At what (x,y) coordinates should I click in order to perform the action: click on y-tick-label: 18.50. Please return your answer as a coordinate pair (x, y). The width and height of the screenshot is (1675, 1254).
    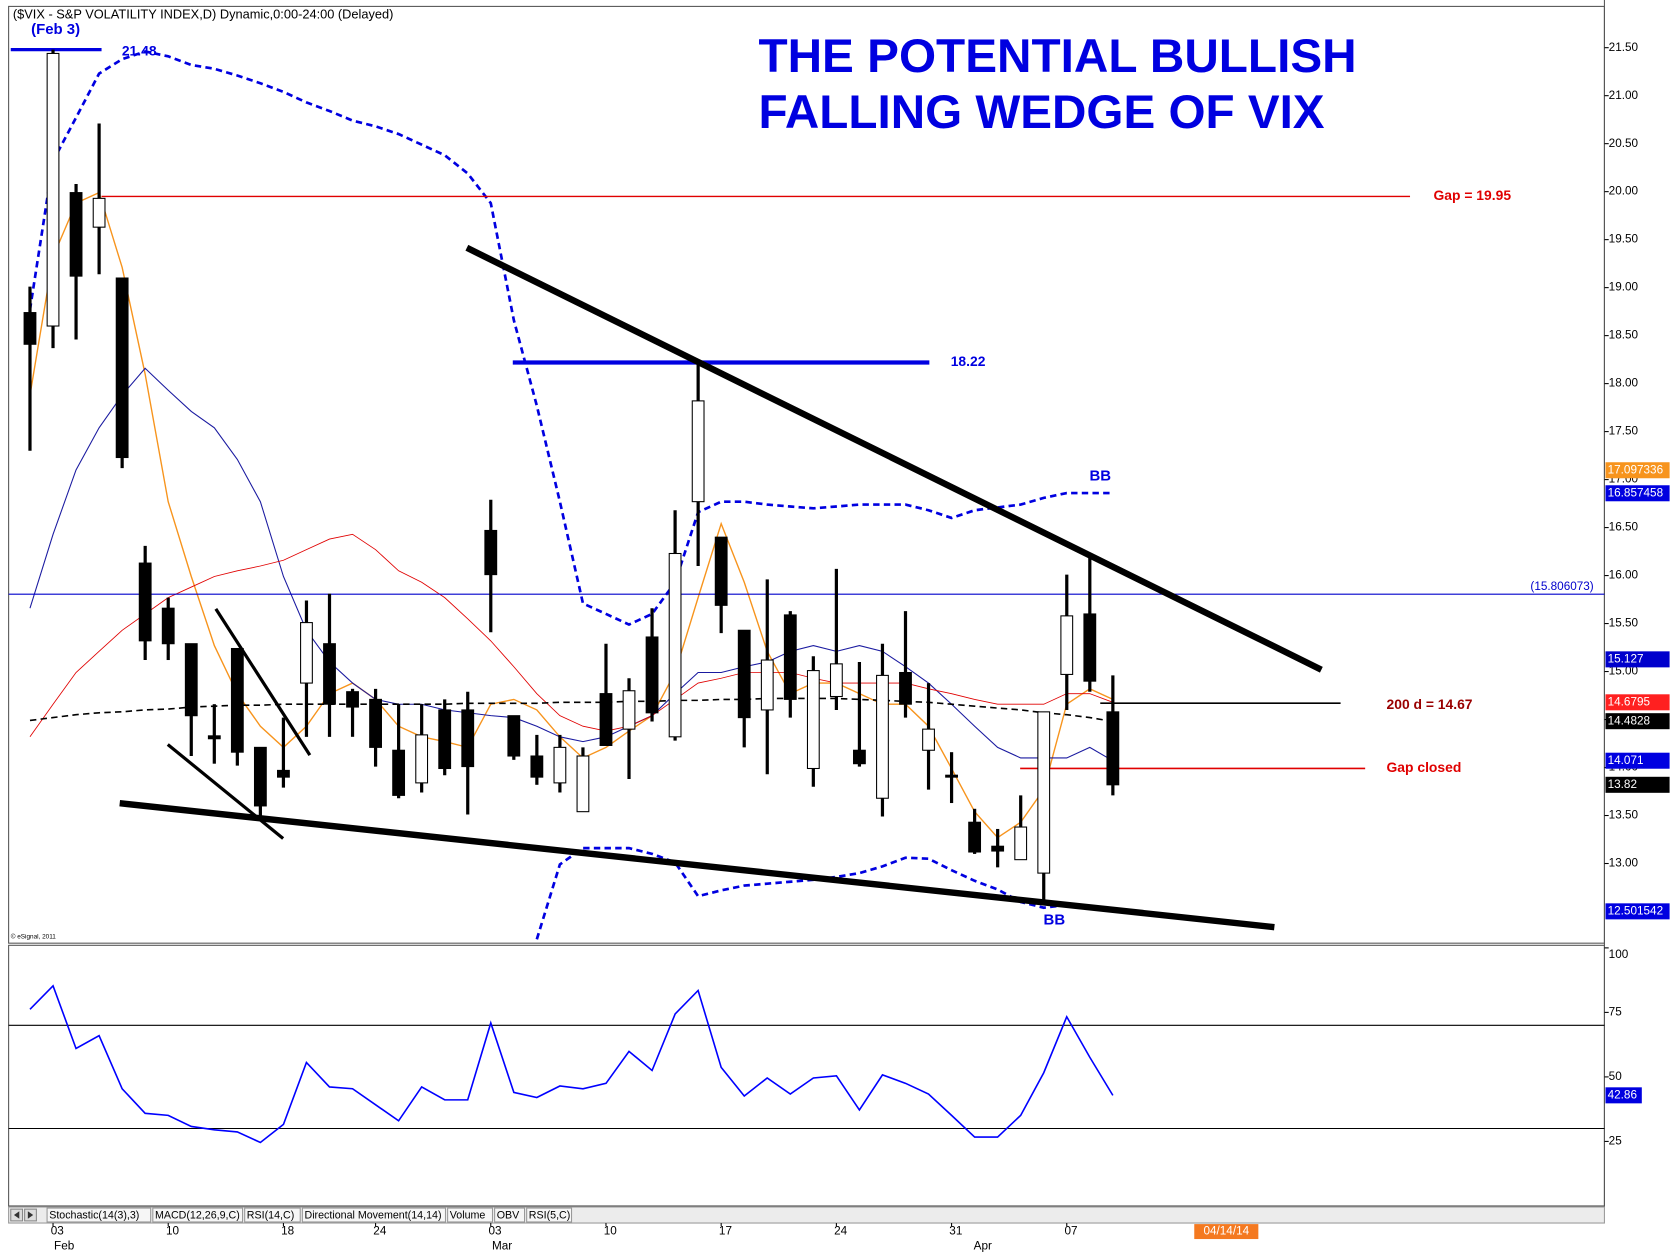
    Looking at the image, I should click on (1624, 335).